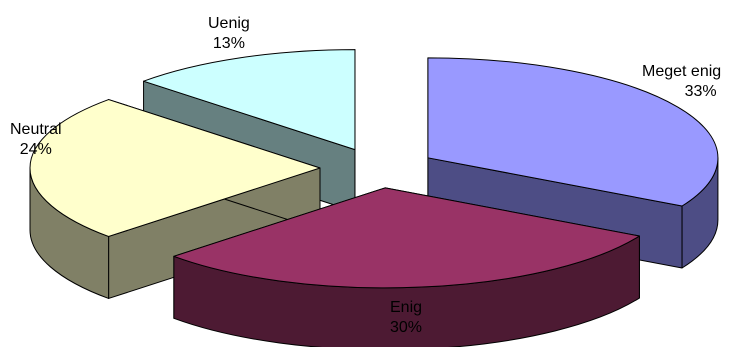  Describe the element at coordinates (406, 307) in the screenshot. I see `label-enig-name: Enig` at that location.